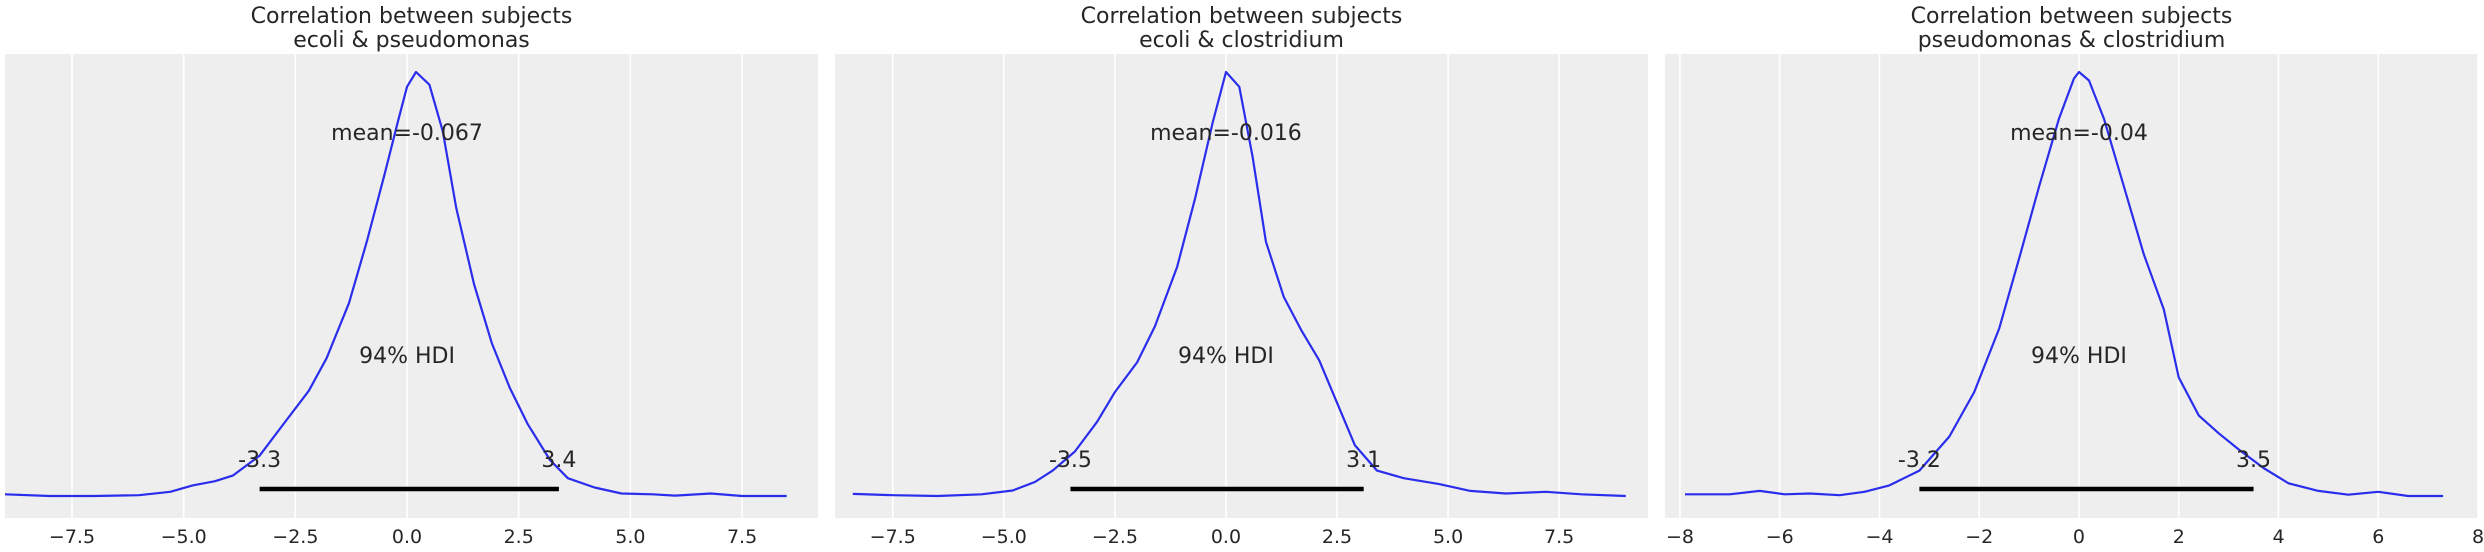 The height and width of the screenshot is (552, 2484). What do you see at coordinates (411, 40) in the screenshot?
I see `panel-title-line2: ecoli & pseudomonas` at bounding box center [411, 40].